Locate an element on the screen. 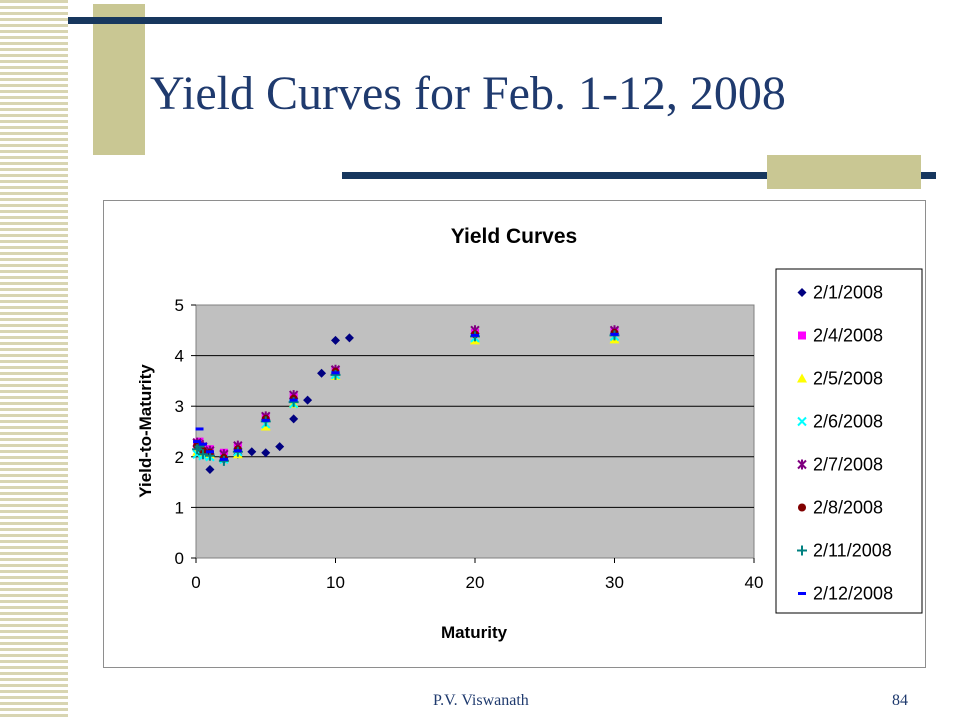 The image size is (960, 720). y-tick-label: 4 is located at coordinates (179, 356).